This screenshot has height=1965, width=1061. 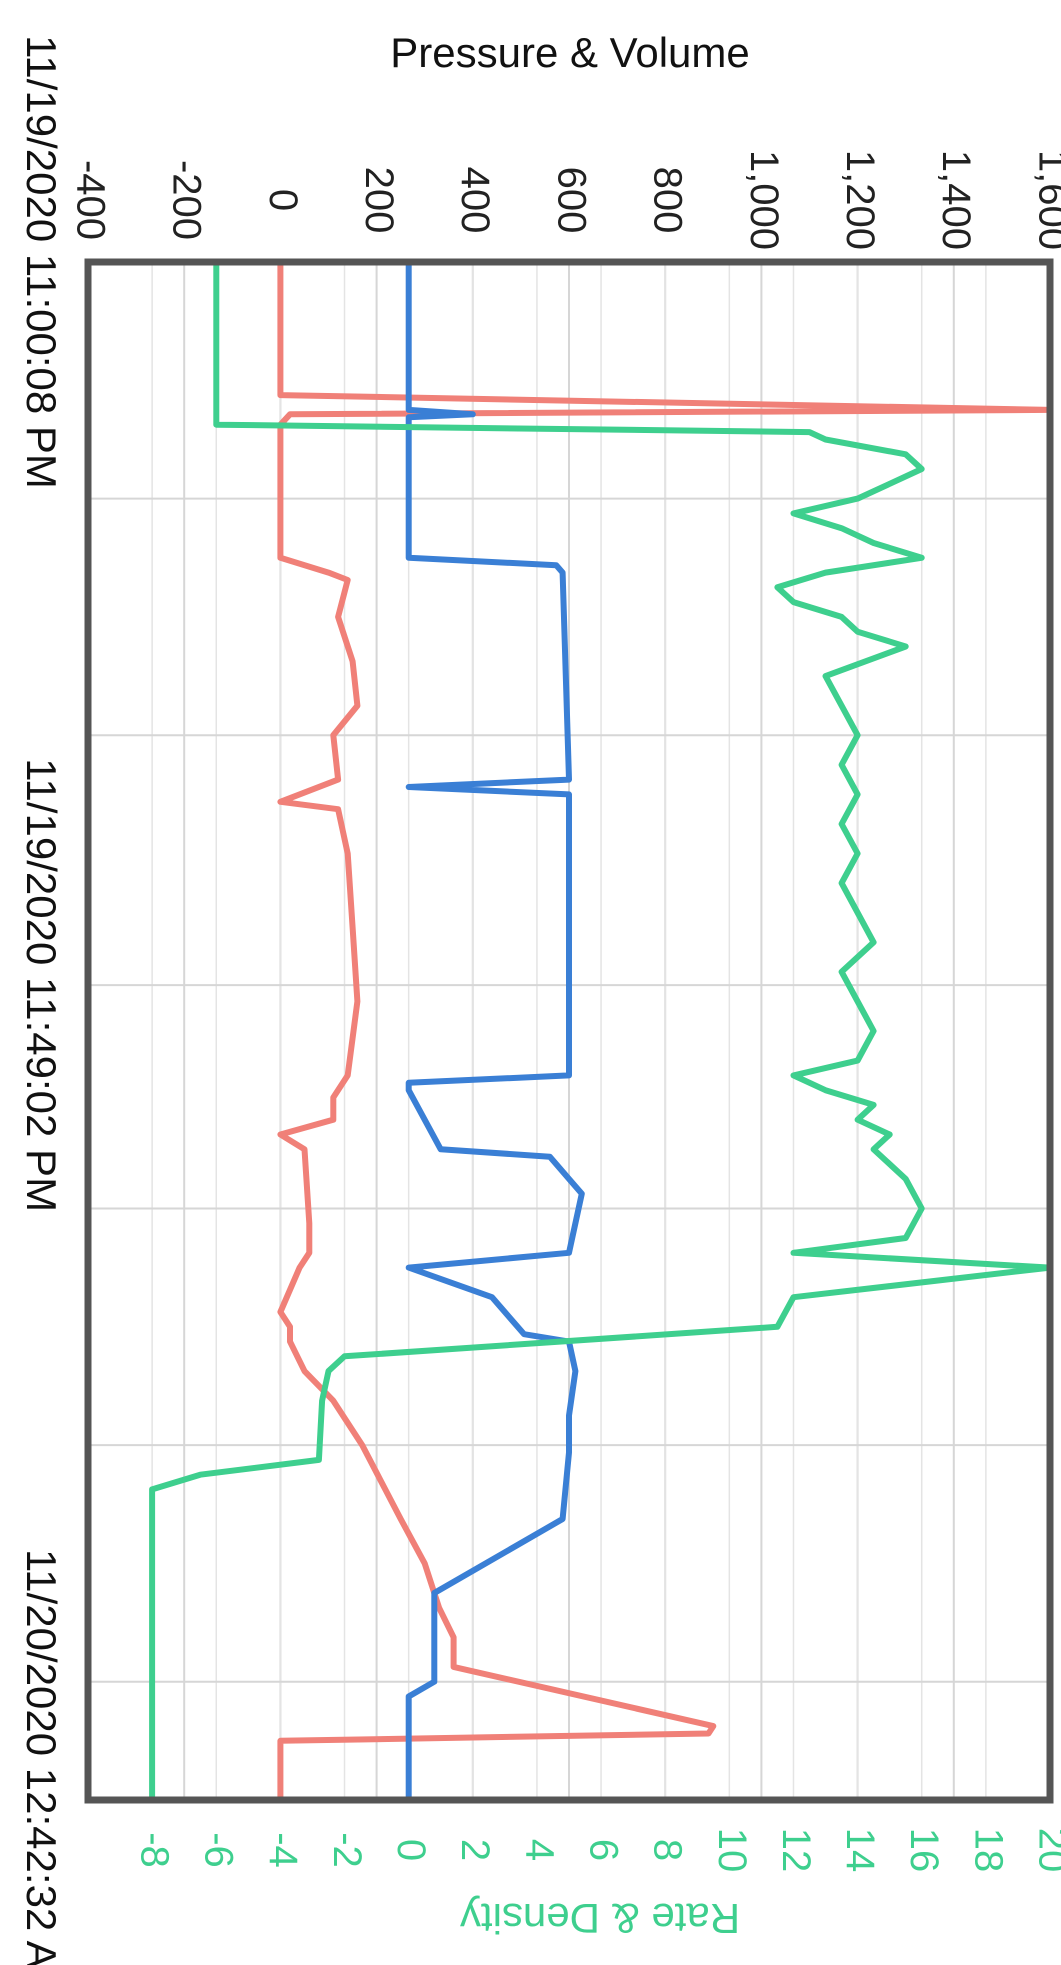 What do you see at coordinates (475, 200) in the screenshot?
I see `left-tick-label-4: 400` at bounding box center [475, 200].